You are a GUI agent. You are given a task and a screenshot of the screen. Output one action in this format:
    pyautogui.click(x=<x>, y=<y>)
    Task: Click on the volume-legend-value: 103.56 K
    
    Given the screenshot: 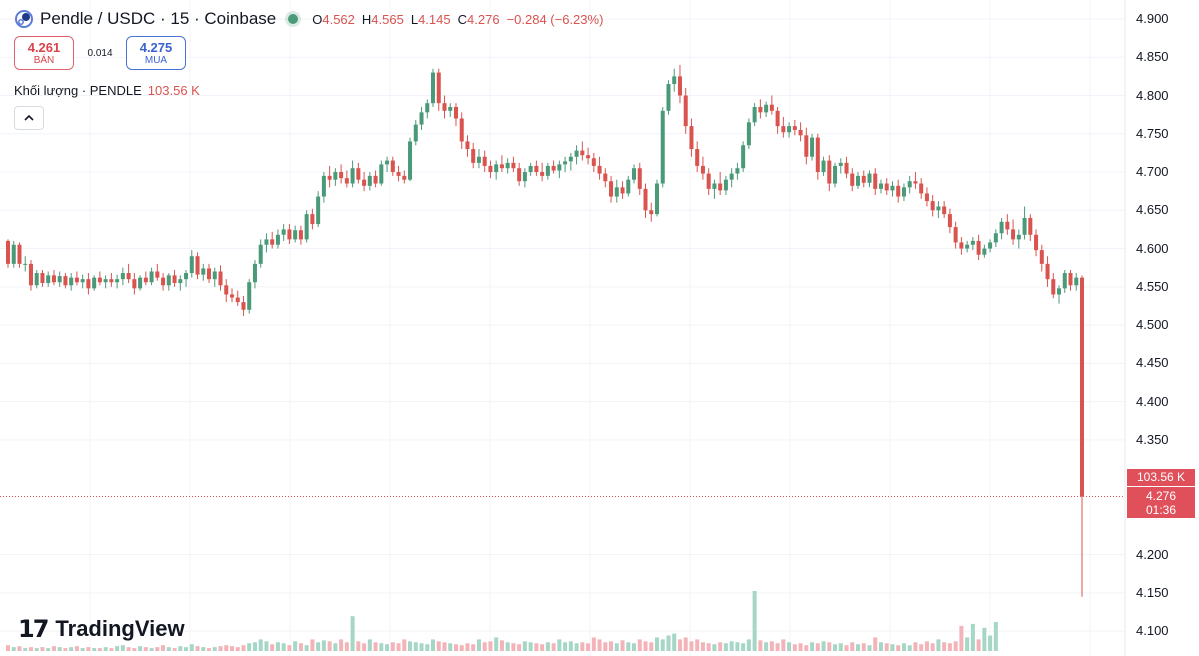 What is the action you would take?
    pyautogui.click(x=173, y=90)
    